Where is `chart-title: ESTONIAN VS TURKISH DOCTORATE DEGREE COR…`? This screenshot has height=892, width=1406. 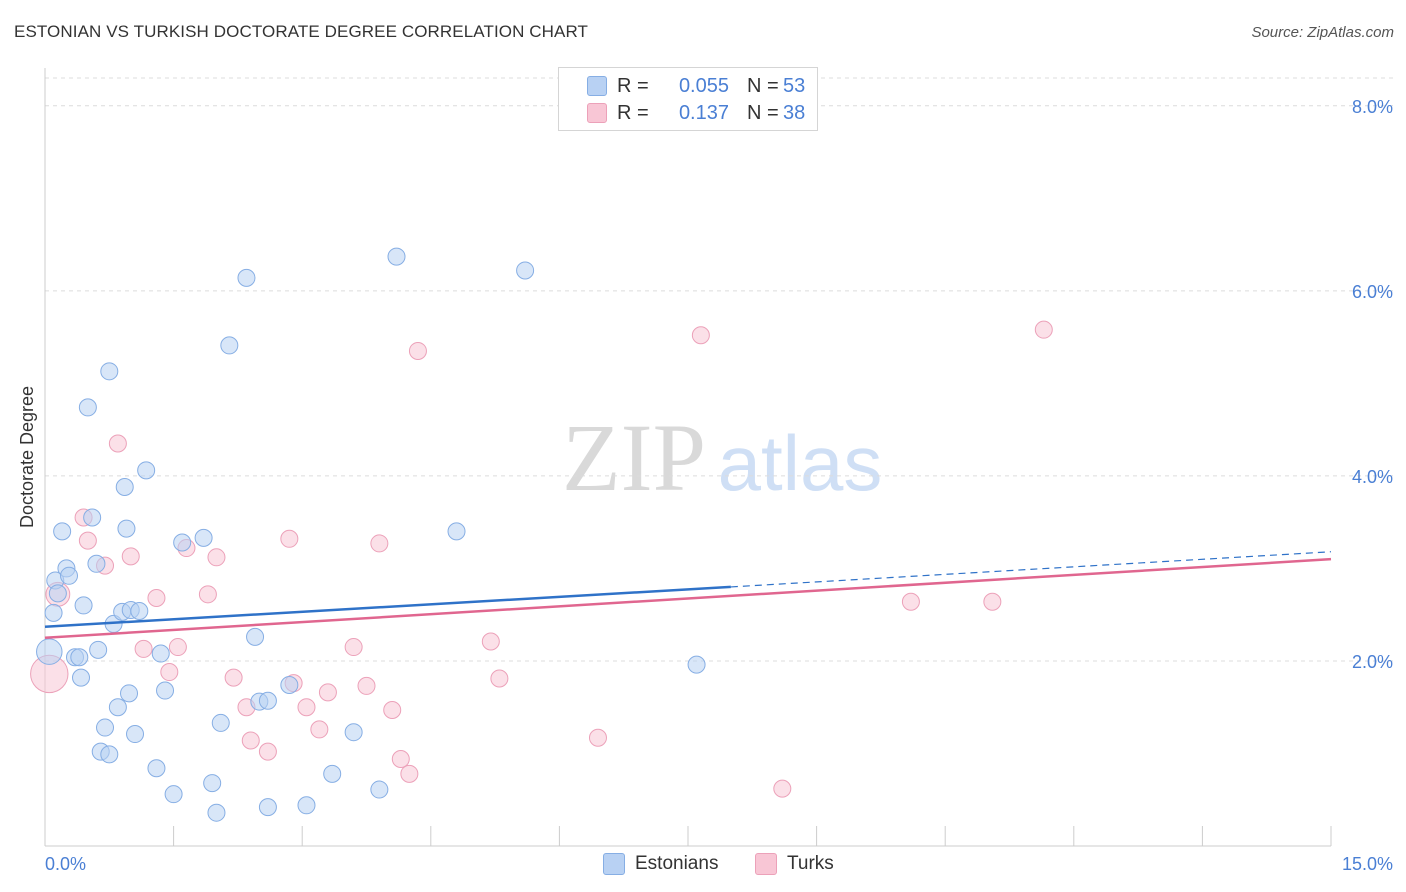 chart-title: ESTONIAN VS TURKISH DOCTORATE DEGREE COR… is located at coordinates (301, 31).